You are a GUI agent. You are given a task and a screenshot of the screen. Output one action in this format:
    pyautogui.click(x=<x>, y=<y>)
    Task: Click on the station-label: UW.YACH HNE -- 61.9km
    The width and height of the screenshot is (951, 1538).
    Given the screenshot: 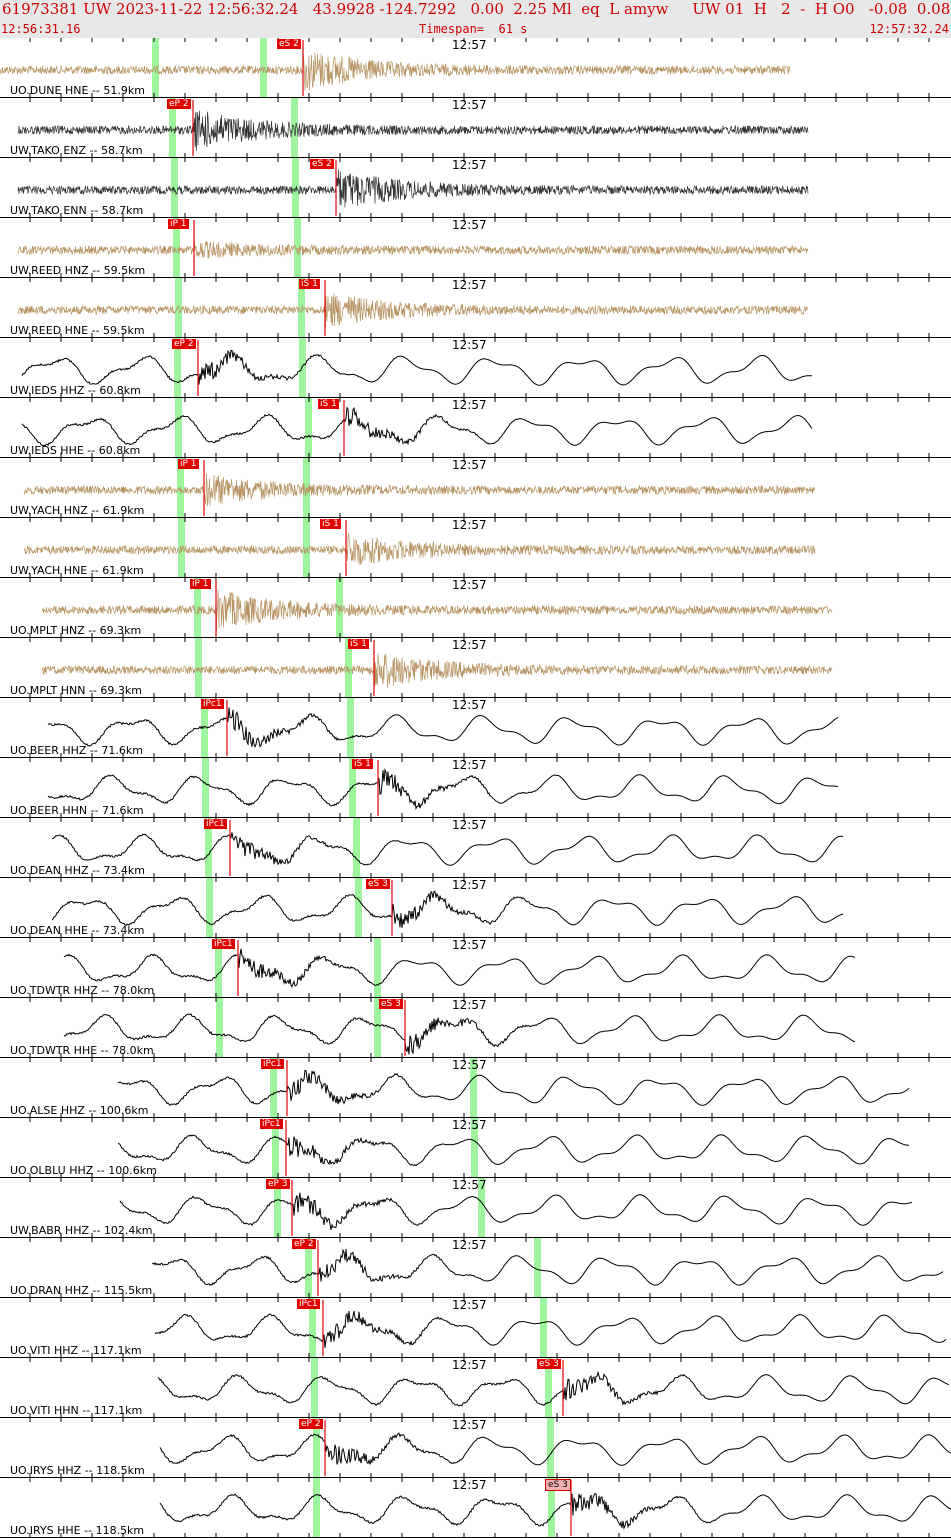 What is the action you would take?
    pyautogui.click(x=77, y=570)
    